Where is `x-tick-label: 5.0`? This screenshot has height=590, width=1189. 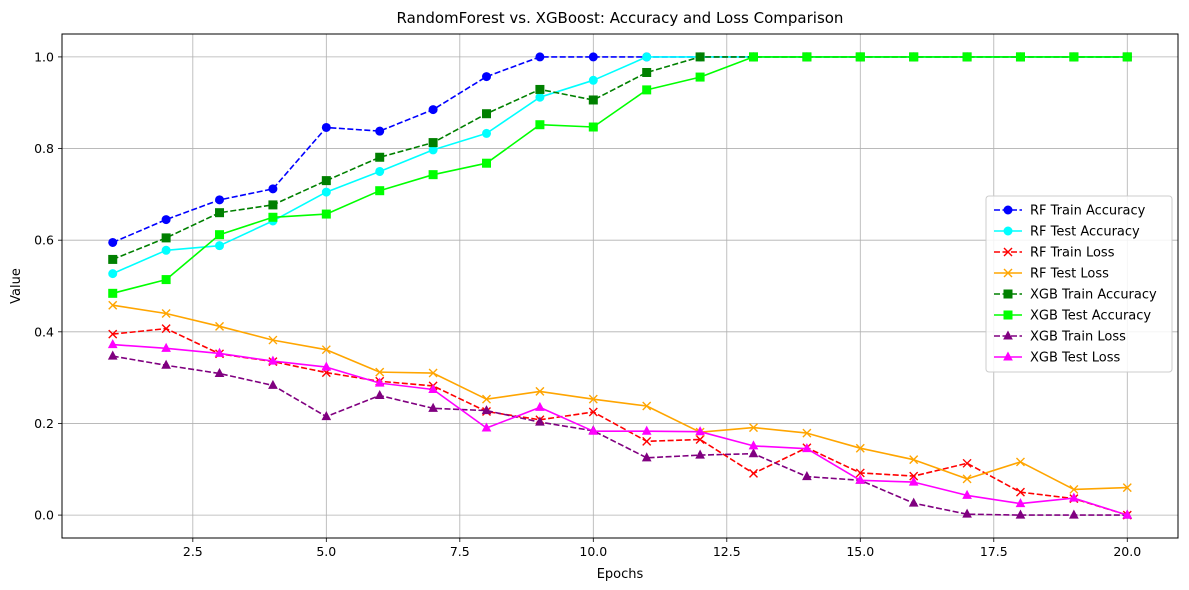
x-tick-label: 5.0 is located at coordinates (326, 551).